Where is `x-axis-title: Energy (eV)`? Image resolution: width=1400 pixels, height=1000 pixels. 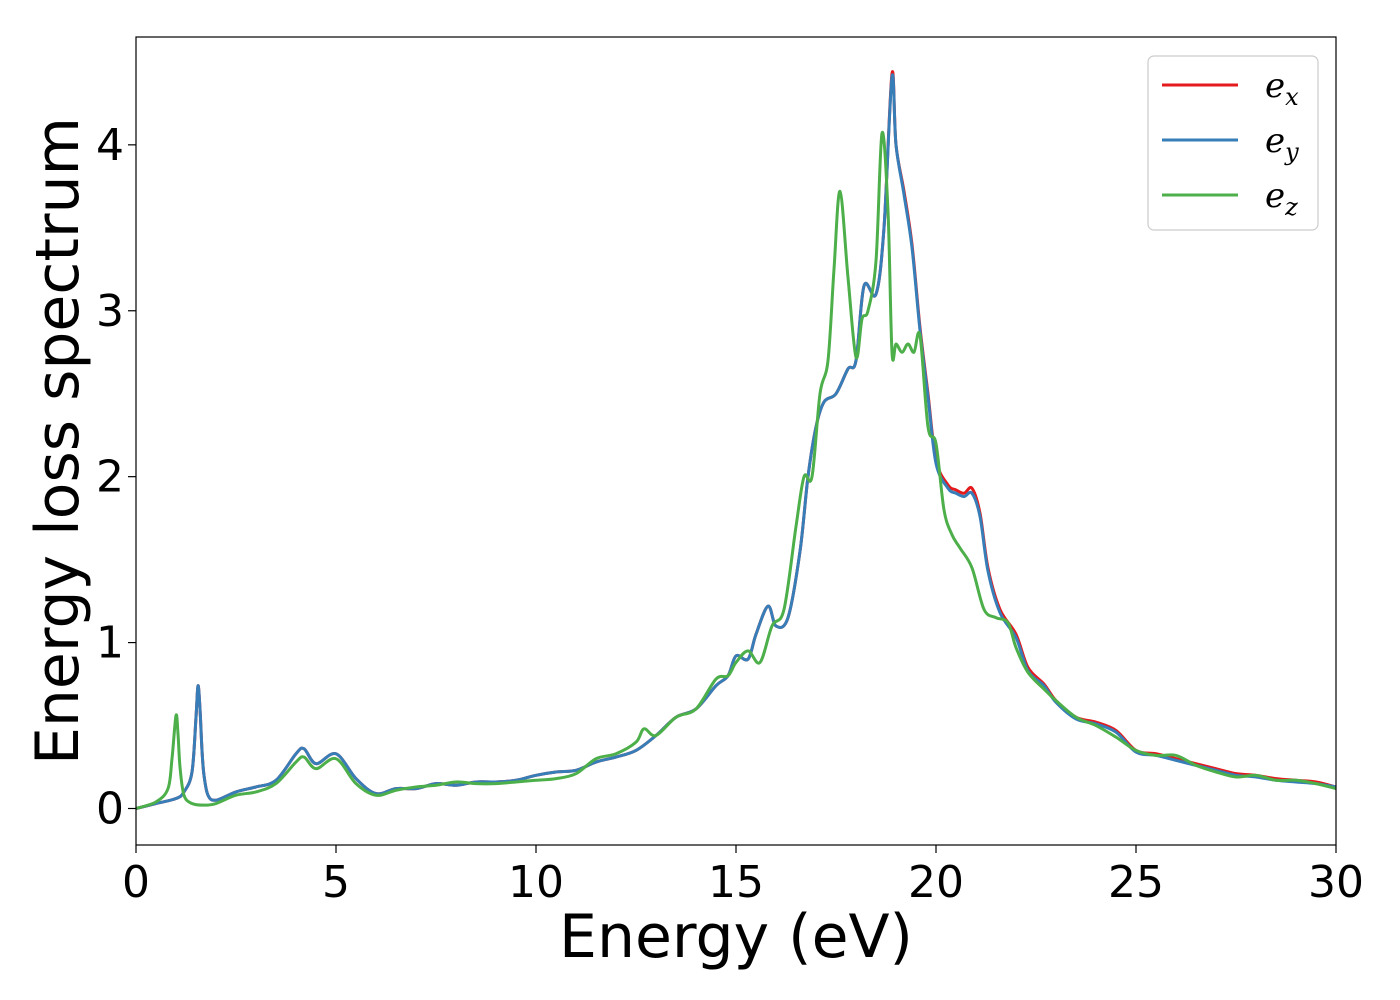
x-axis-title: Energy (eV) is located at coordinates (736, 937).